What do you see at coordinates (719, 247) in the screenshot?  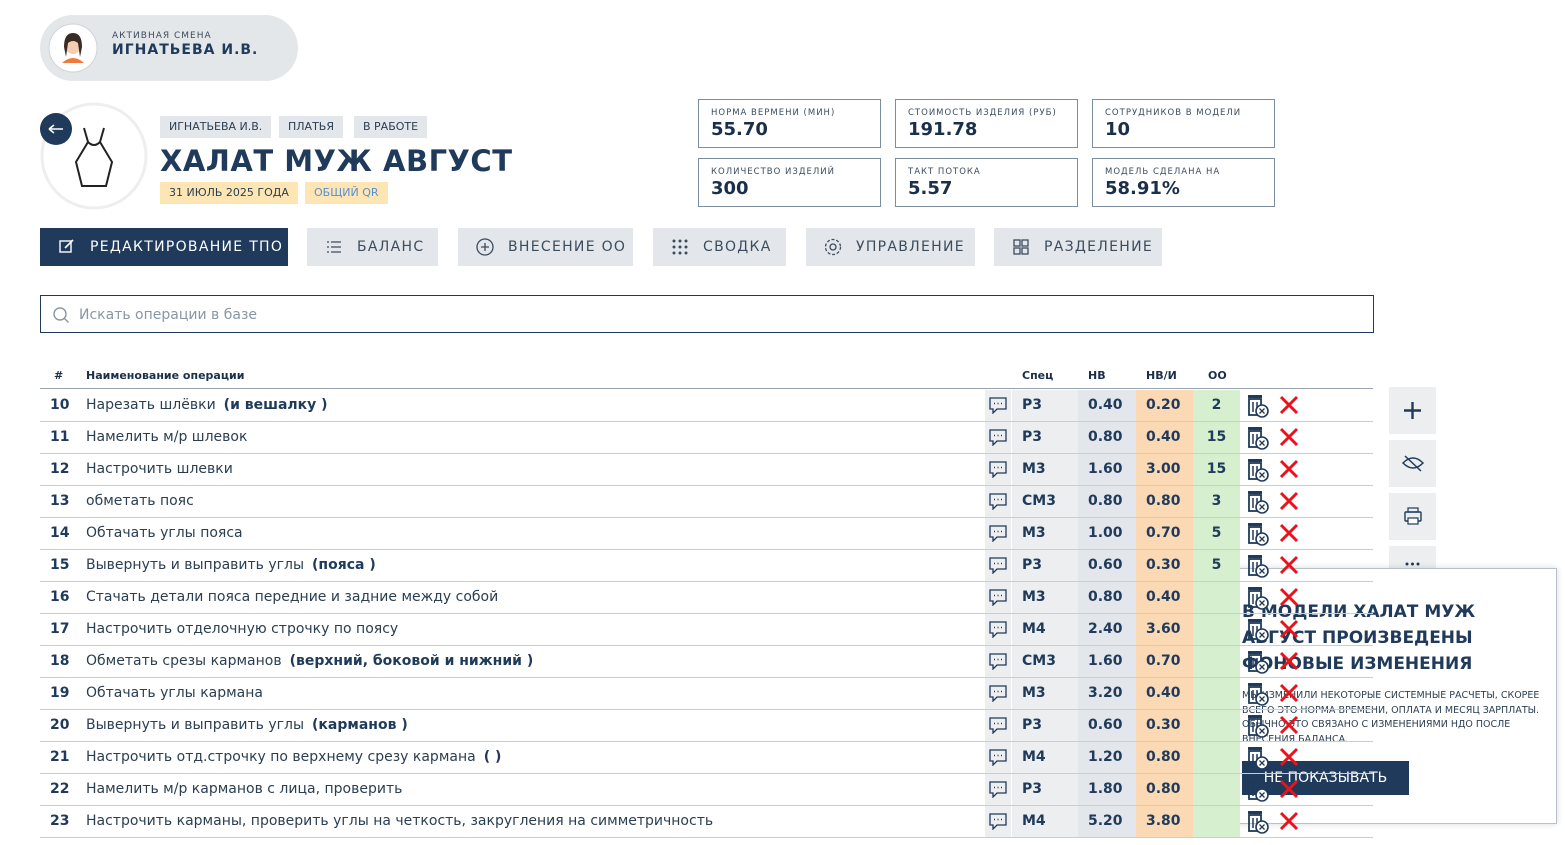 I see `tab: СВОДКА` at bounding box center [719, 247].